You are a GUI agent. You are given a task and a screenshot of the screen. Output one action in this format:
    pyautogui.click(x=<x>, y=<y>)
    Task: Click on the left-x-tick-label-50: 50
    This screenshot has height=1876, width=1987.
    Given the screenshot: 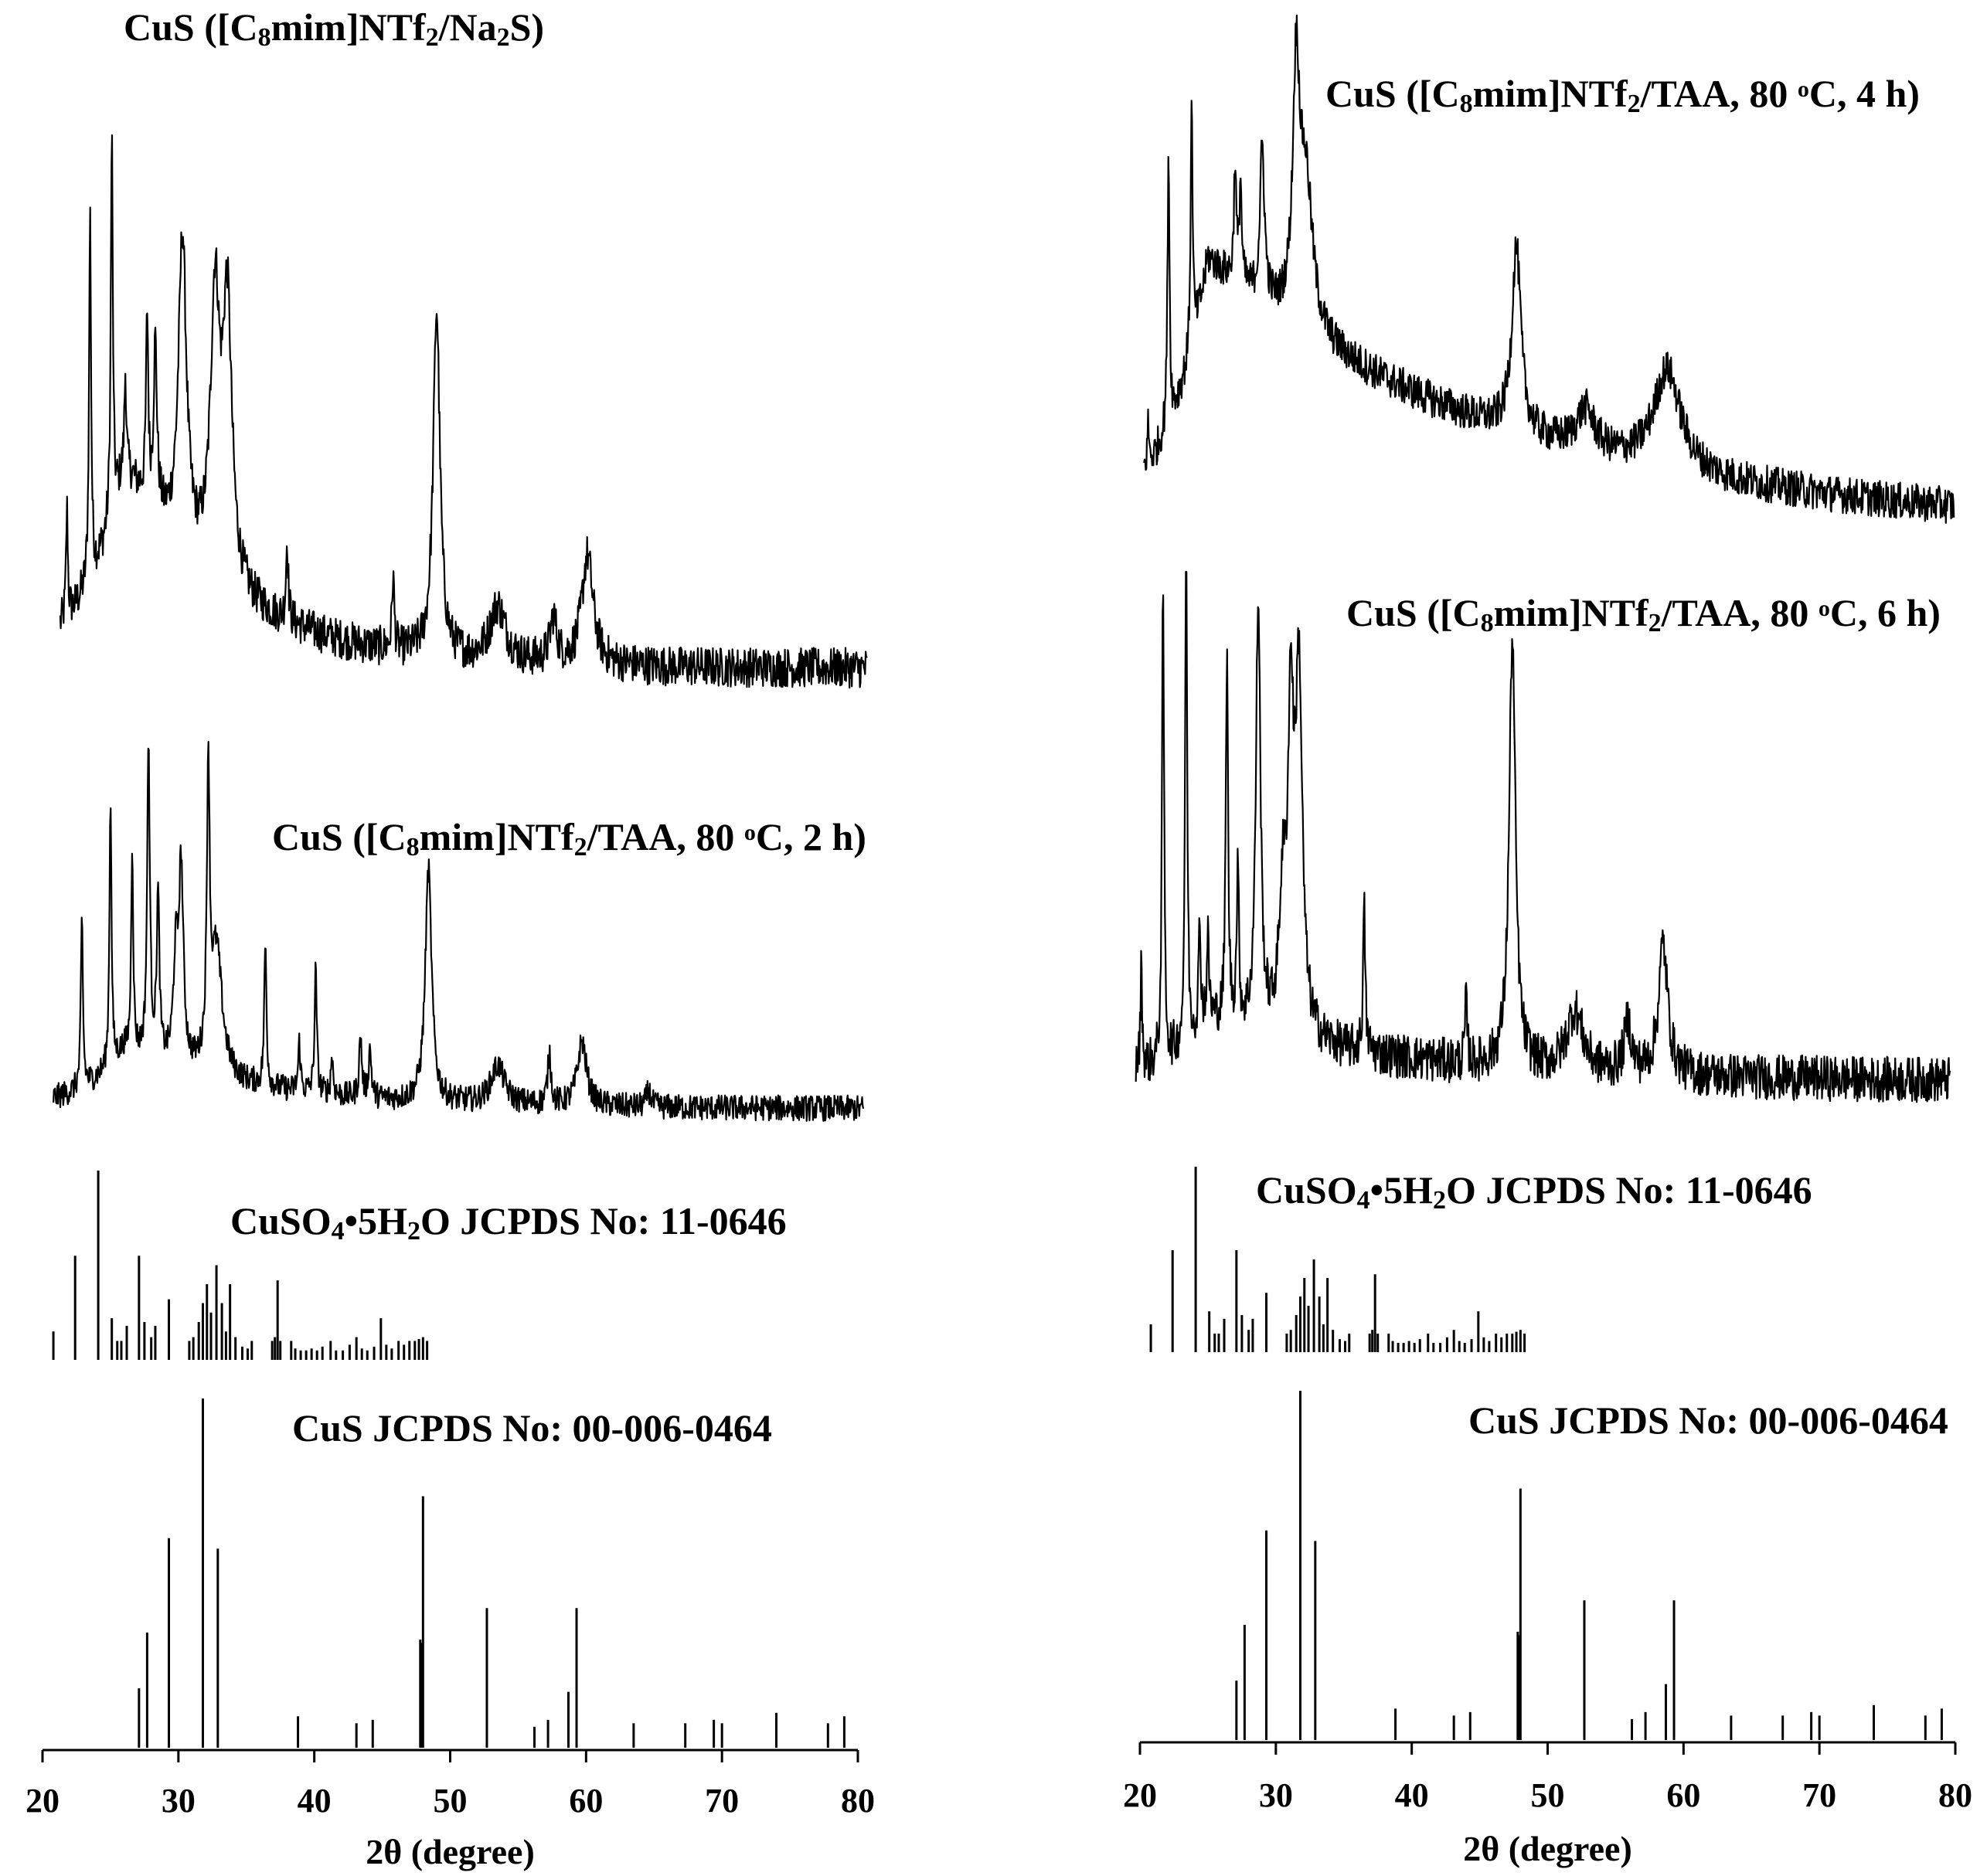 What is the action you would take?
    pyautogui.click(x=451, y=1801)
    